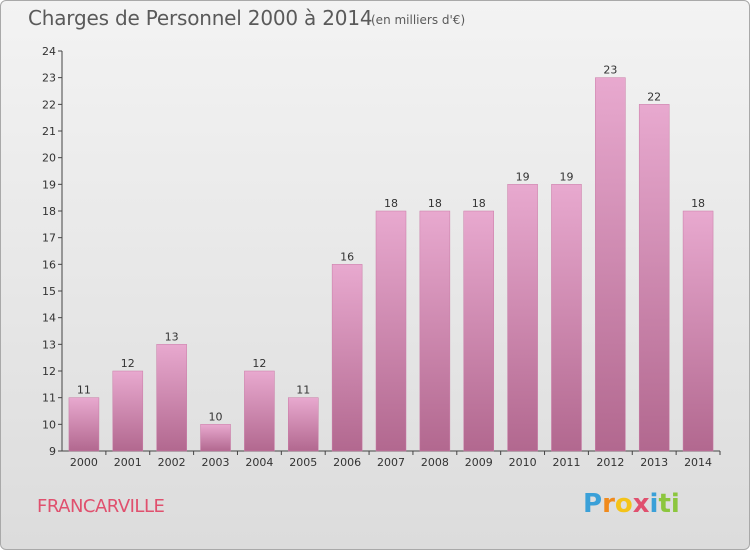  What do you see at coordinates (49, 131) in the screenshot?
I see `y-tick-label: 21` at bounding box center [49, 131].